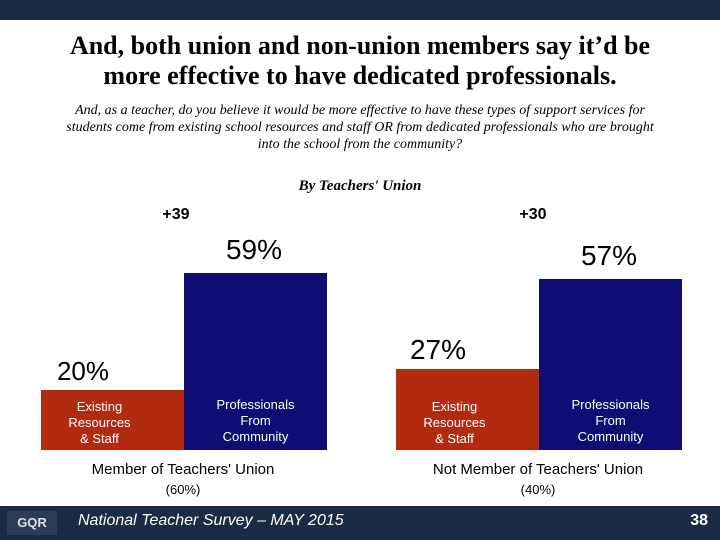  Describe the element at coordinates (360, 523) in the screenshot. I see `footer-bar` at that location.